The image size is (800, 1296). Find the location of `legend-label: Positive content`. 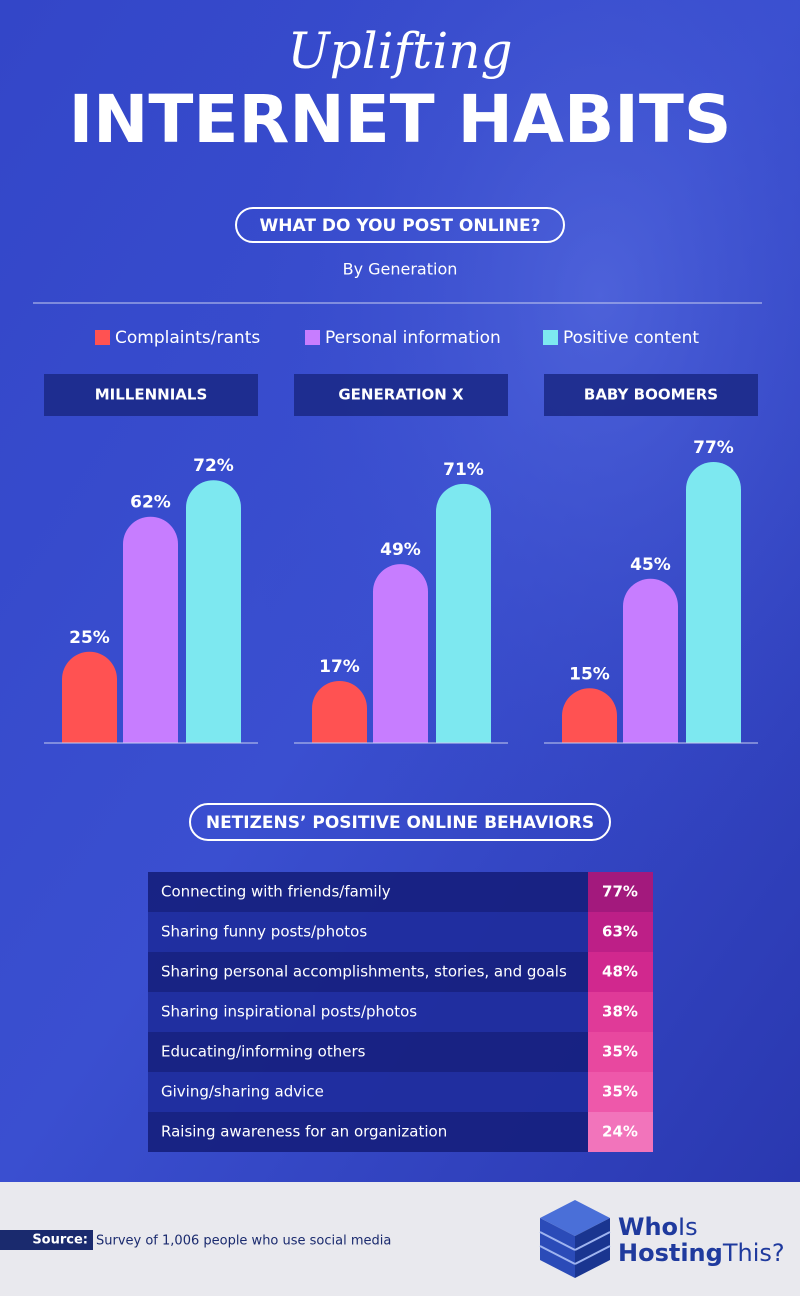

legend-label: Positive content is located at coordinates (631, 338).